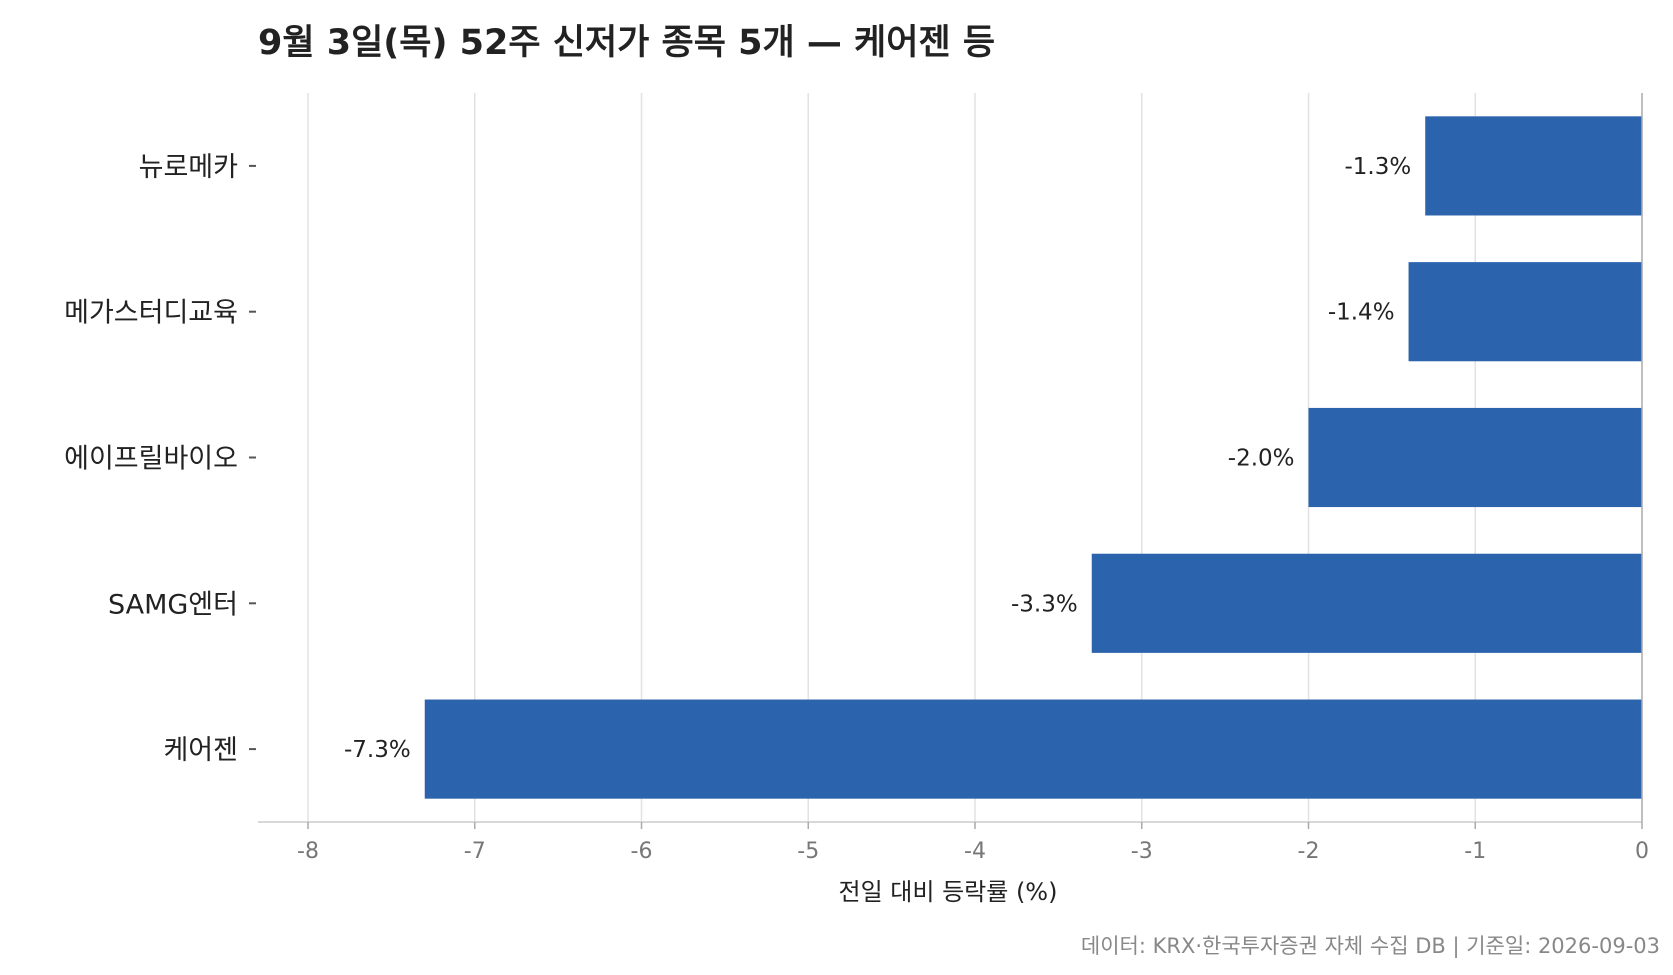 The height and width of the screenshot is (975, 1673). What do you see at coordinates (1377, 167) in the screenshot?
I see `data-label: -1.3%` at bounding box center [1377, 167].